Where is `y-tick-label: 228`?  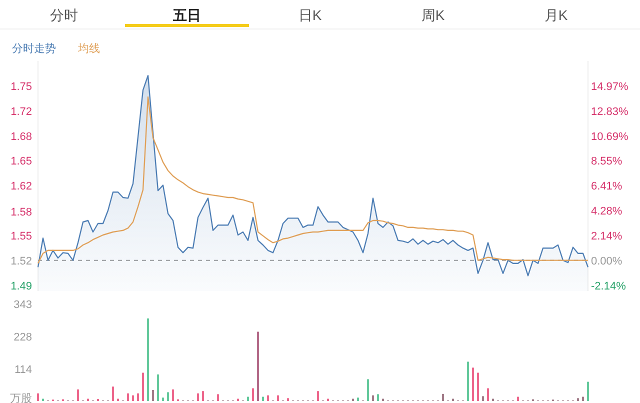 y-tick-label: 228 is located at coordinates (23, 338).